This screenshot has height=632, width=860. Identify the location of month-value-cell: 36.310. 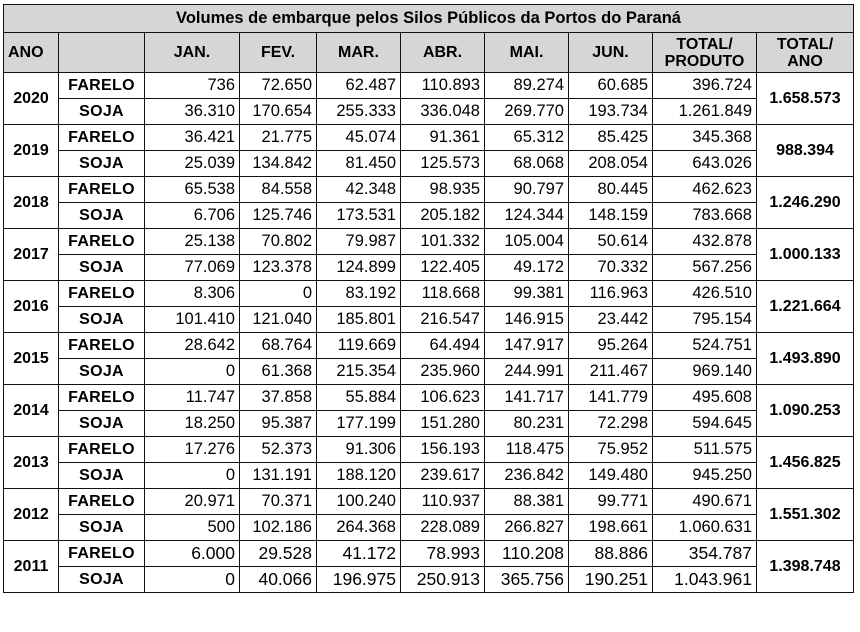
(192, 111).